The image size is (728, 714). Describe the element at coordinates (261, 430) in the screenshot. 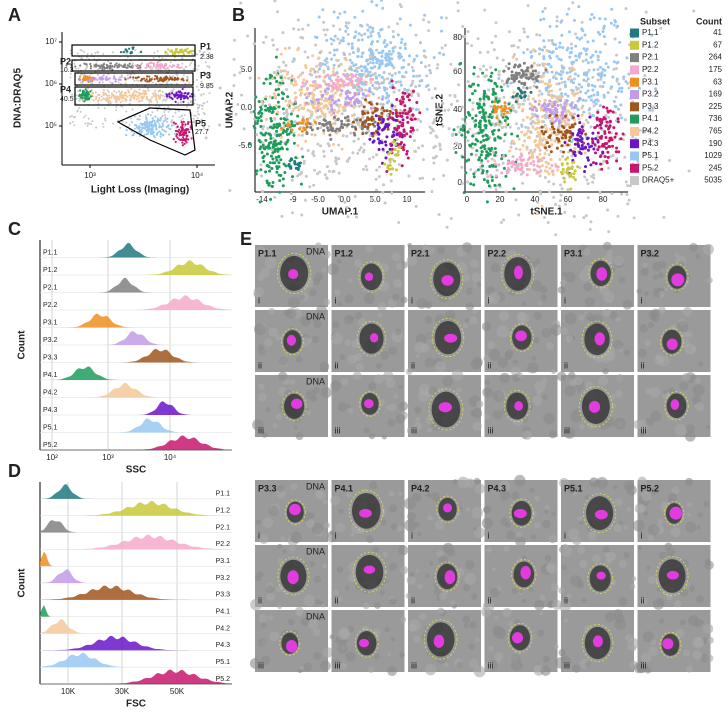

I see `row-numeral: iii` at that location.